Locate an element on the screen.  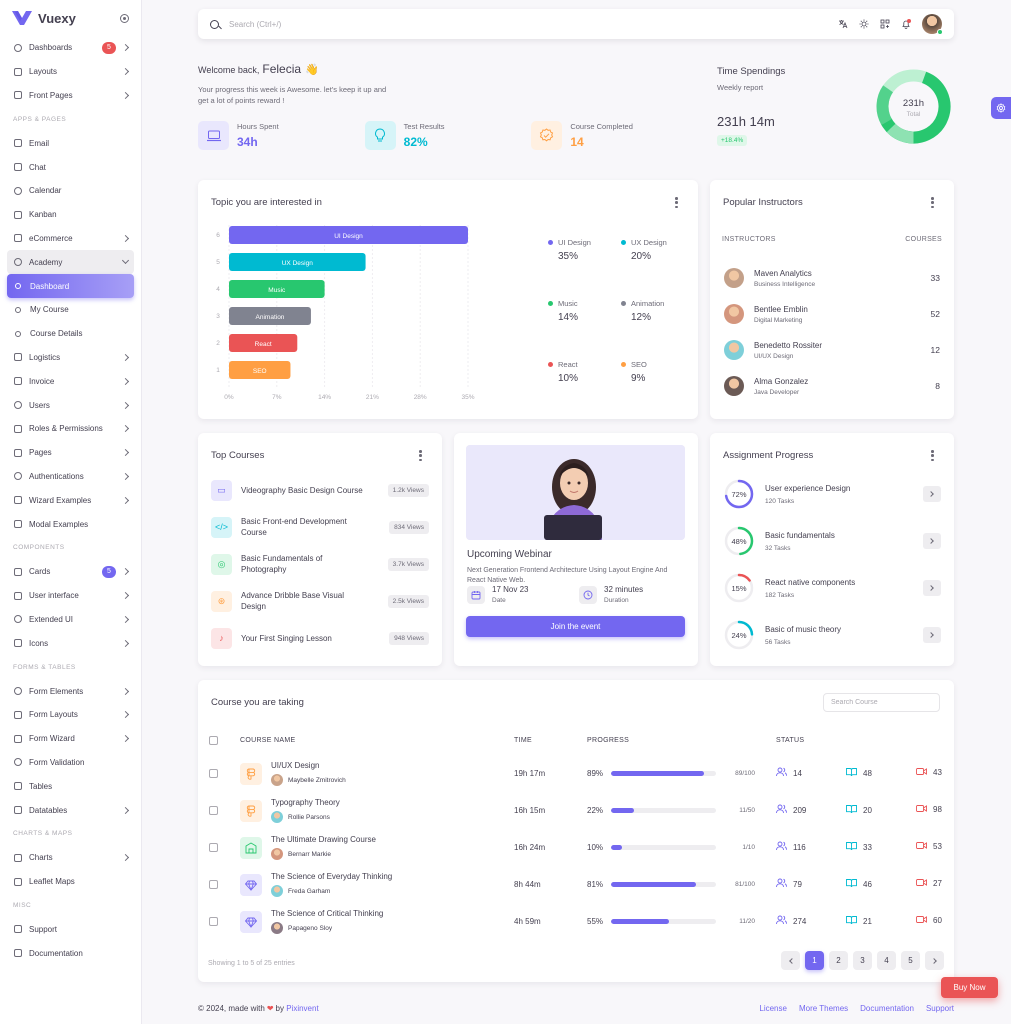
sidebar-item-ecommerce: eCommerce is located at coordinates (70, 239).